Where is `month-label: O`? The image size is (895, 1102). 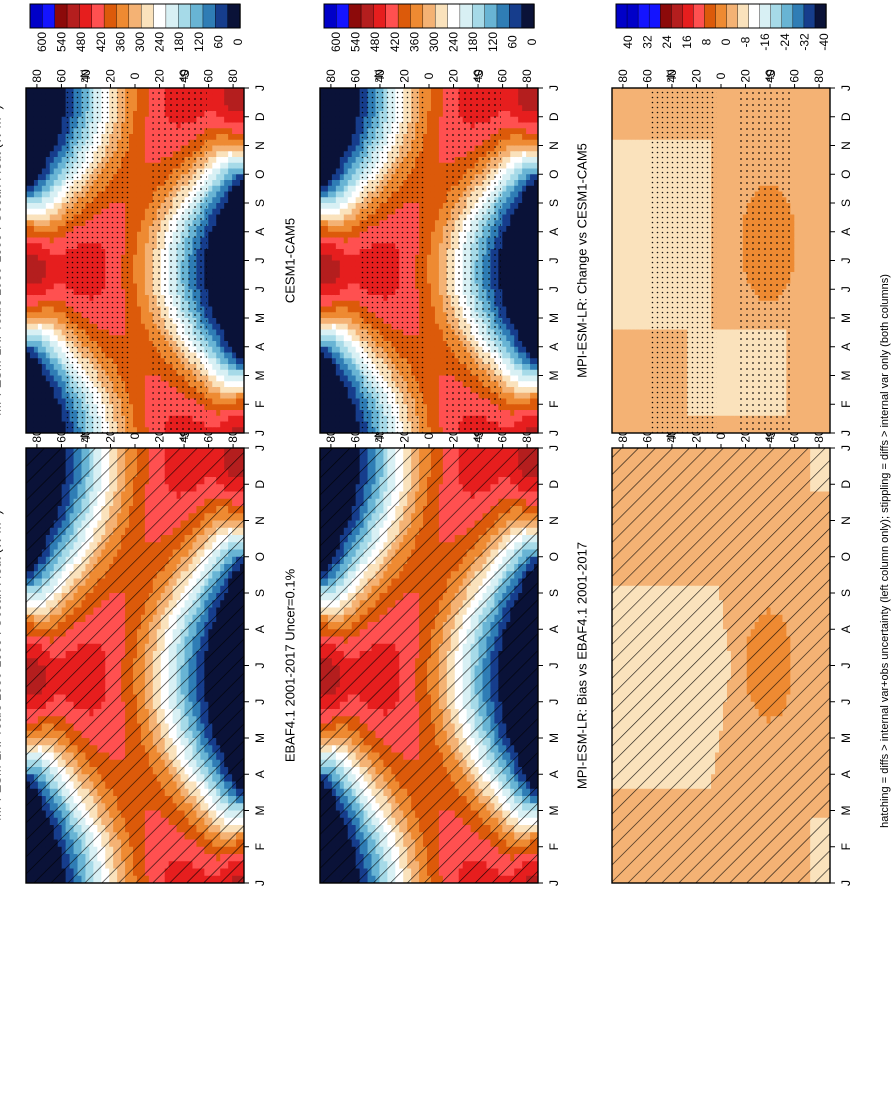 month-label: O is located at coordinates (260, 556).